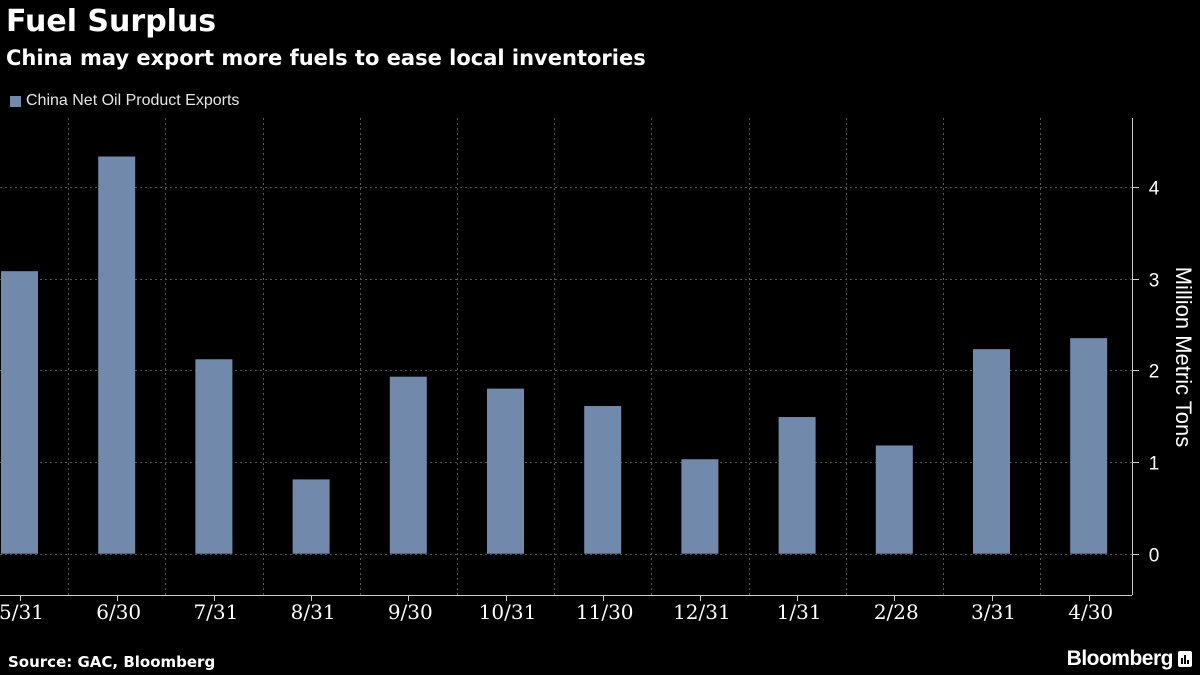 The height and width of the screenshot is (675, 1200). Describe the element at coordinates (896, 612) in the screenshot. I see `x-tick-label: 2/28` at that location.